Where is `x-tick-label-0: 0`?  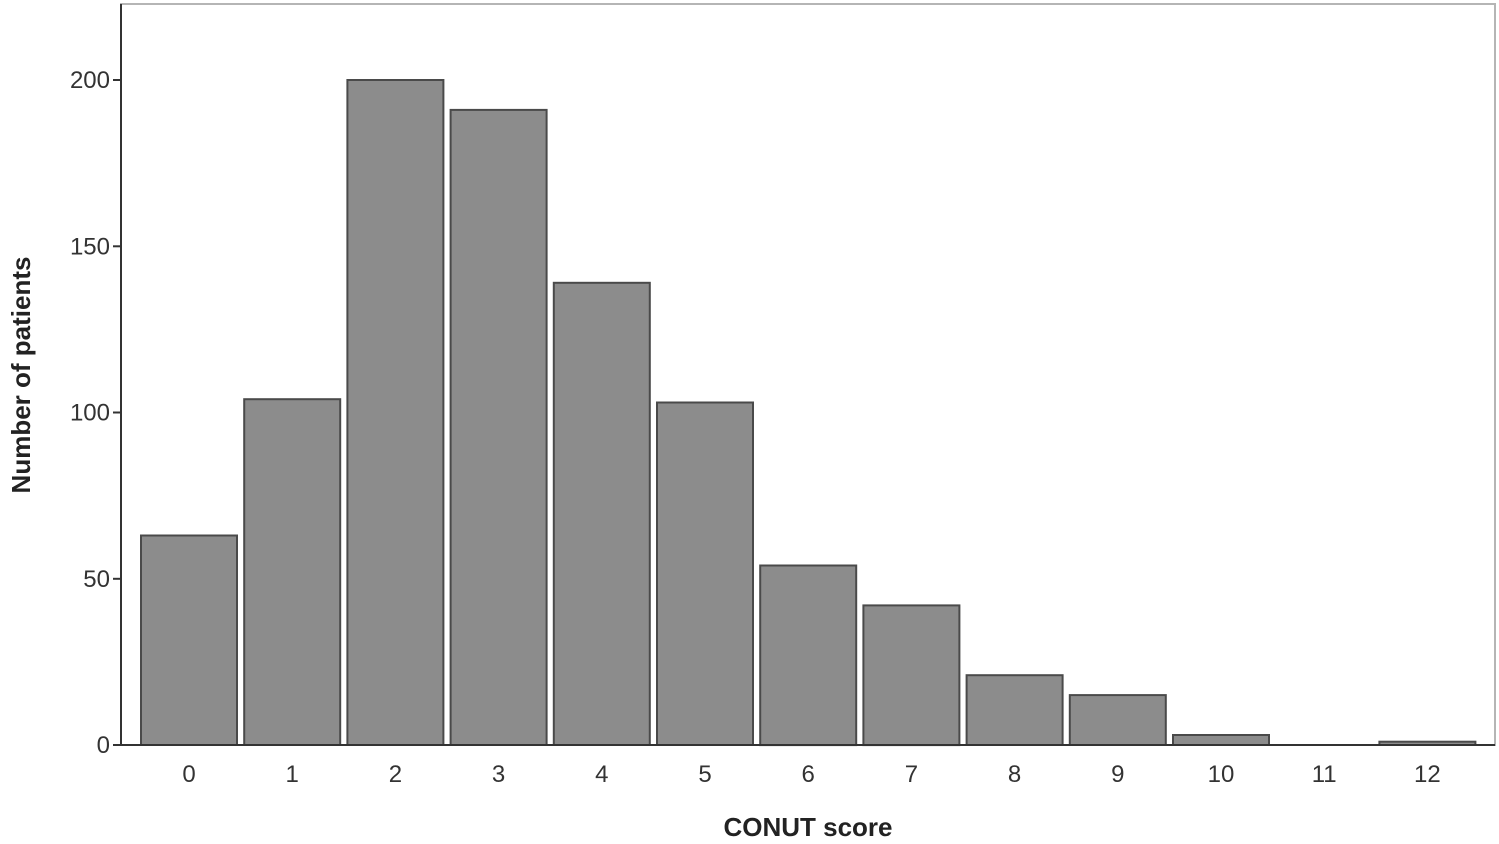
x-tick-label-0: 0 is located at coordinates (188, 774).